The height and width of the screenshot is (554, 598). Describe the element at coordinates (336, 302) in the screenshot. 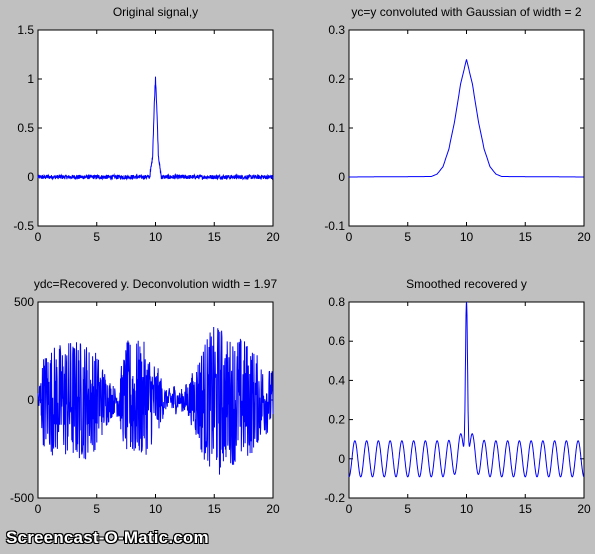

I see `y-tick-label-4: 0.8` at that location.